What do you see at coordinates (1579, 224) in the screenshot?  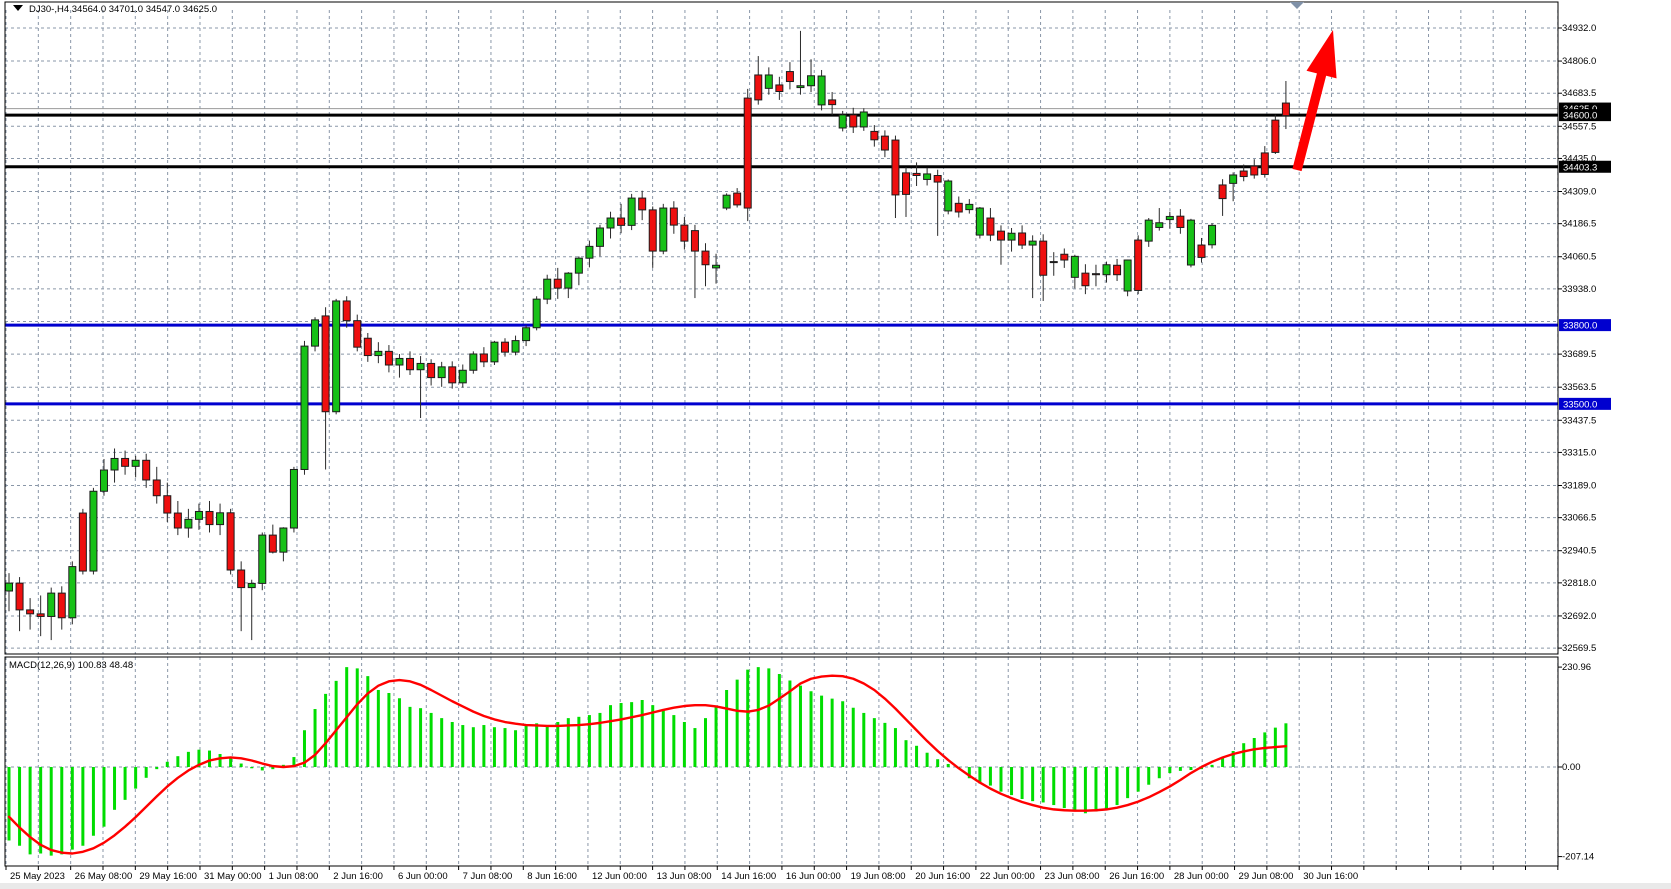 I see `price-tick-label: 34186.5` at bounding box center [1579, 224].